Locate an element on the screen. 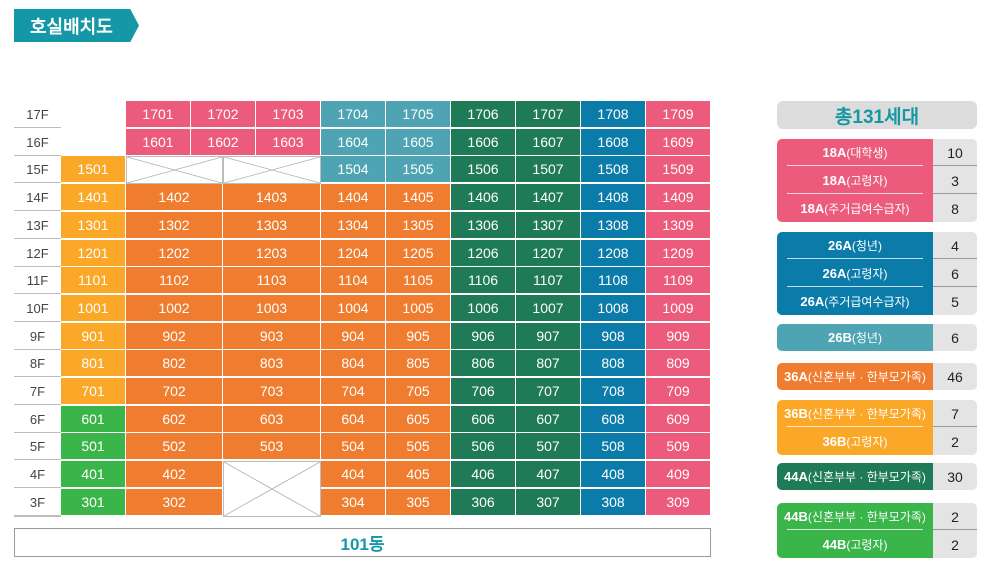 The image size is (994, 573). floor-label: 11F is located at coordinates (37, 280).